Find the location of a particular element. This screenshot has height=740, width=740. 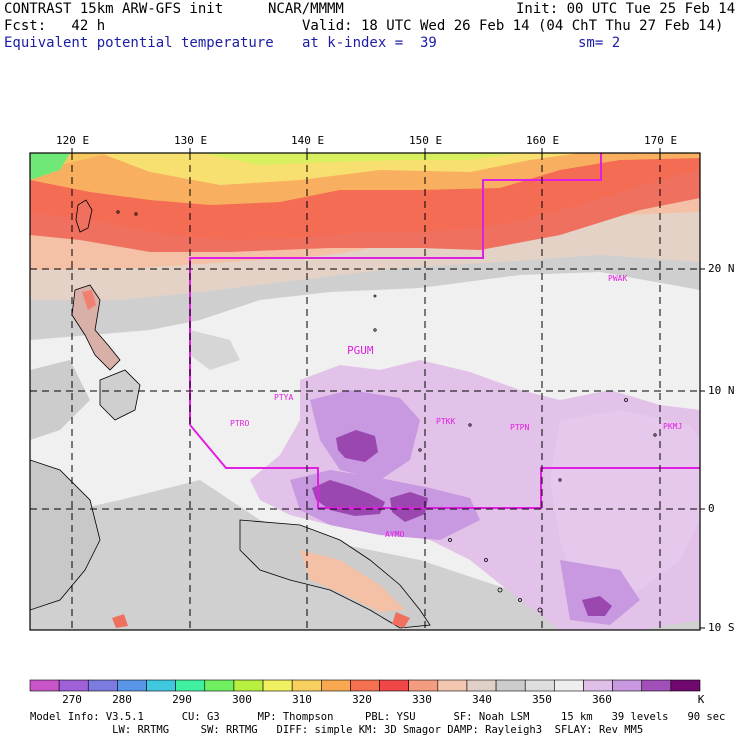

station-pgum: PGUM is located at coordinates (360, 350).